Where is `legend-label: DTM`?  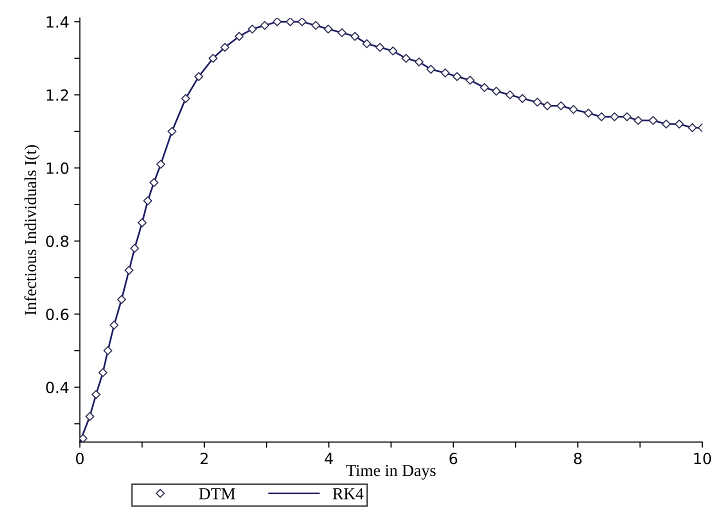 legend-label: DTM is located at coordinates (217, 494).